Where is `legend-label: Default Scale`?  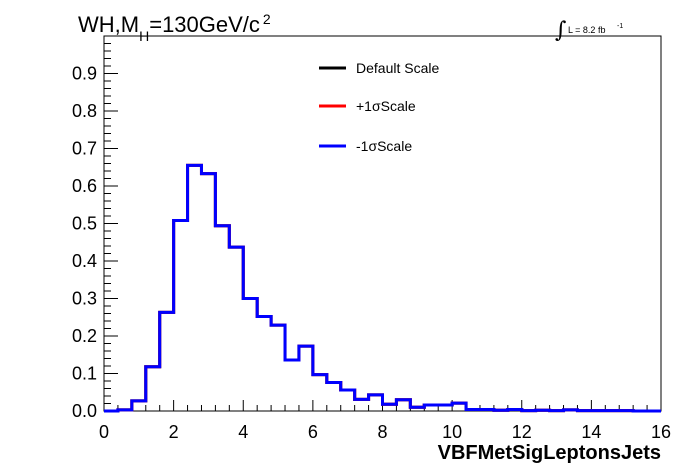 legend-label: Default Scale is located at coordinates (397, 68).